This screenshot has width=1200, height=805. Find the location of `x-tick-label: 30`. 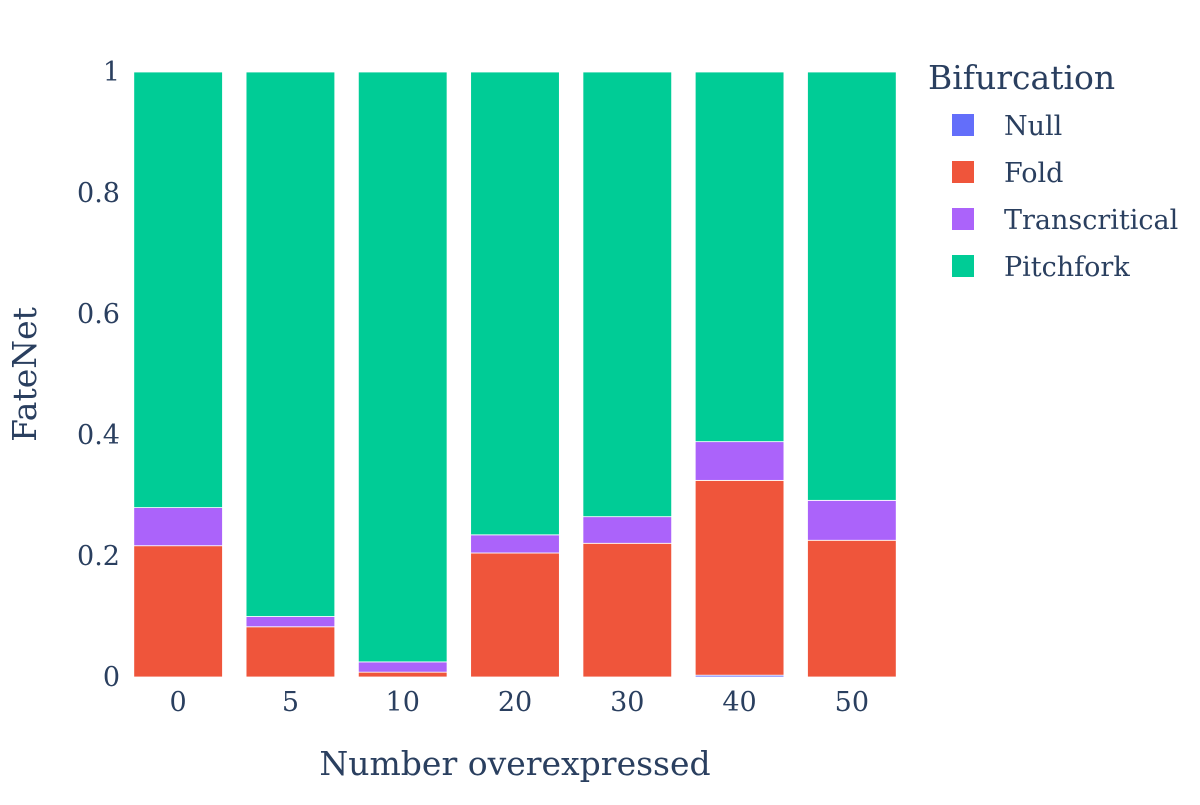

x-tick-label: 30 is located at coordinates (627, 702).